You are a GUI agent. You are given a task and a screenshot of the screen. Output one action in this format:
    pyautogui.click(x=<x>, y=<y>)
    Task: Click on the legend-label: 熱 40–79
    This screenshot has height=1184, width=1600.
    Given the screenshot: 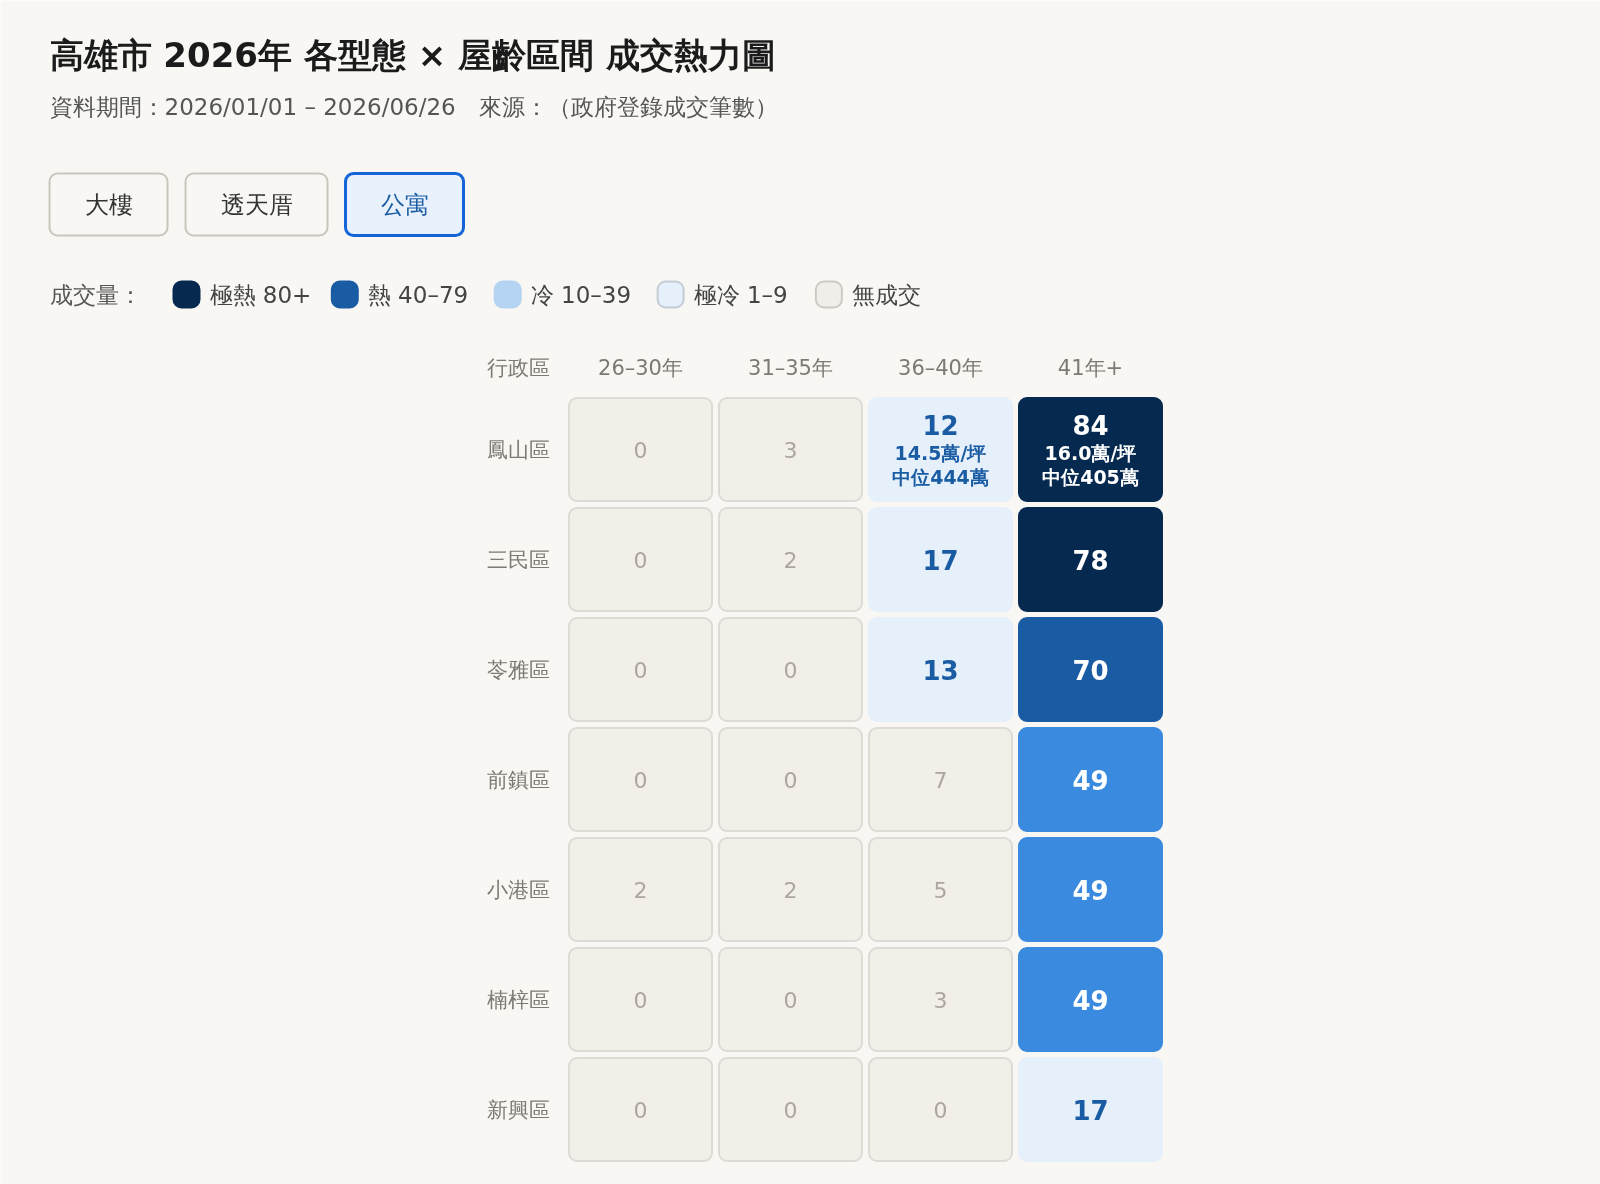 What is the action you would take?
    pyautogui.click(x=418, y=294)
    